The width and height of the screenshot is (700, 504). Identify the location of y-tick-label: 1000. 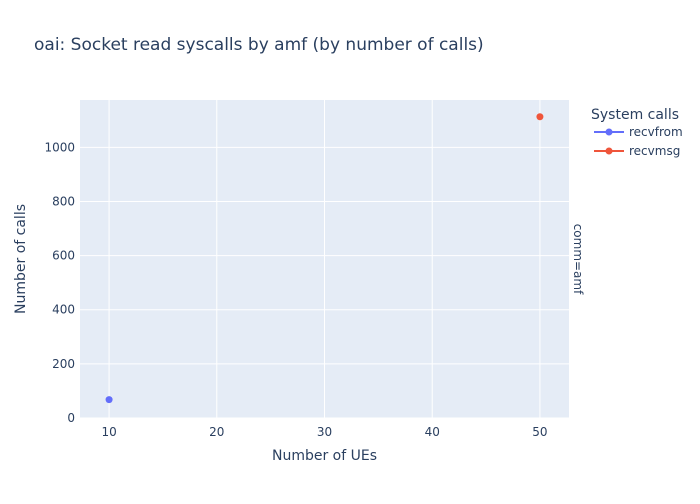
(59, 147).